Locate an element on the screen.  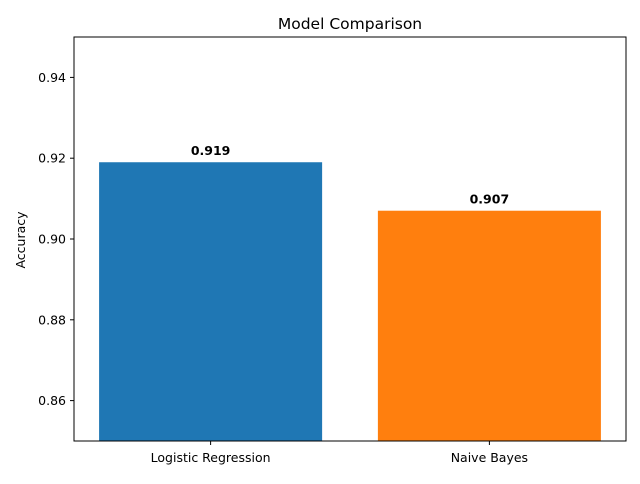
y-axis: 0.86 0.88 0.90 0.92 0.94 is located at coordinates (56, 239).